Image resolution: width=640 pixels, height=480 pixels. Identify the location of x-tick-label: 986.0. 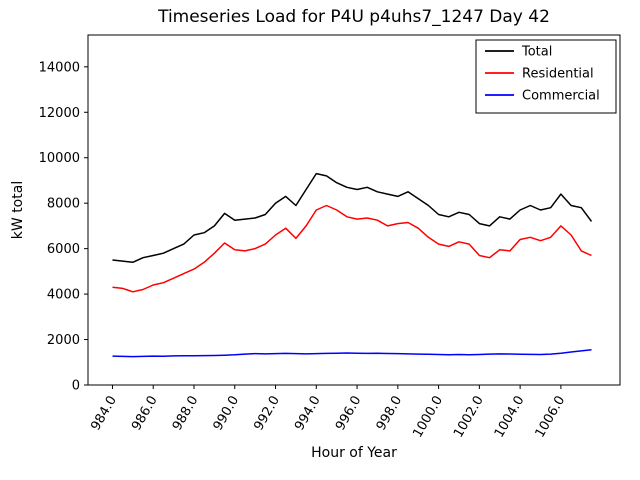
(145, 414).